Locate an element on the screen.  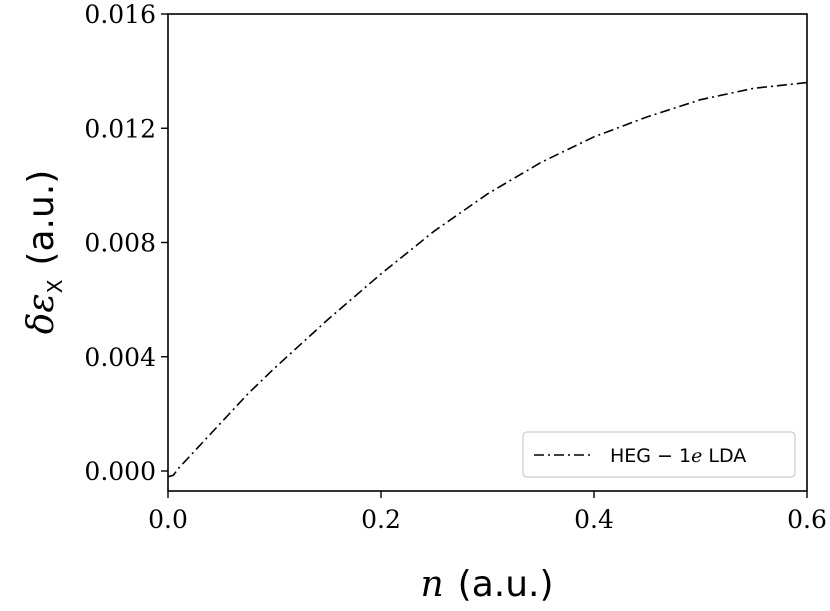
legend-label-suffix: LDA is located at coordinates (724, 456).